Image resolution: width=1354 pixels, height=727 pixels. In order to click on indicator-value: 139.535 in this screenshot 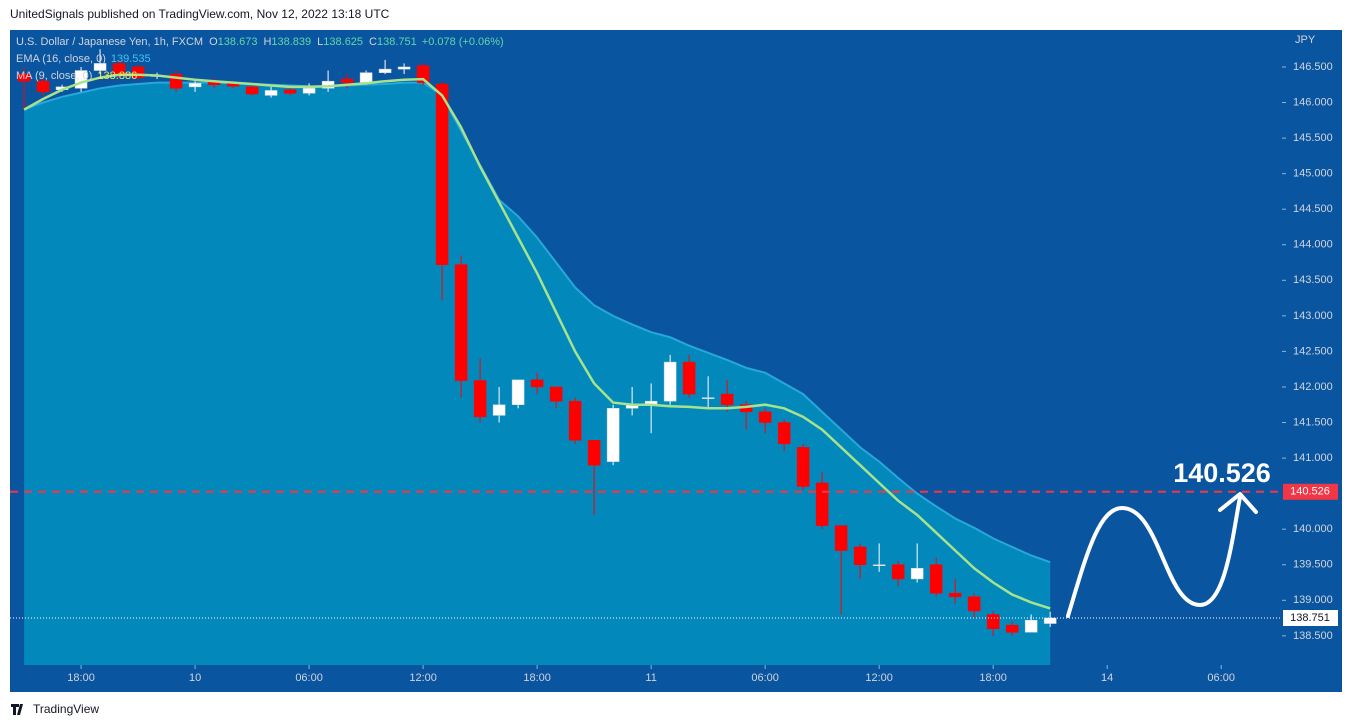, I will do `click(131, 59)`.